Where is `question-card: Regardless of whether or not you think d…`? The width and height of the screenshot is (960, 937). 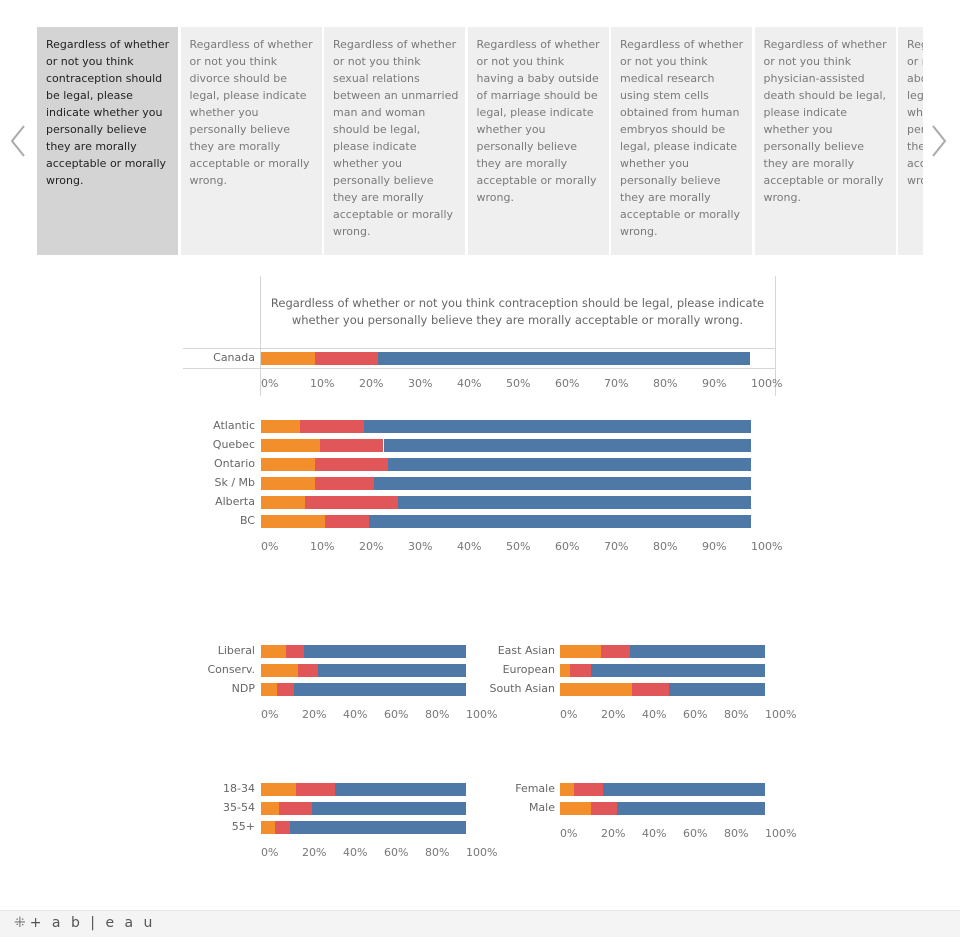
question-card: Regardless of whether or not you think d… is located at coordinates (251, 141).